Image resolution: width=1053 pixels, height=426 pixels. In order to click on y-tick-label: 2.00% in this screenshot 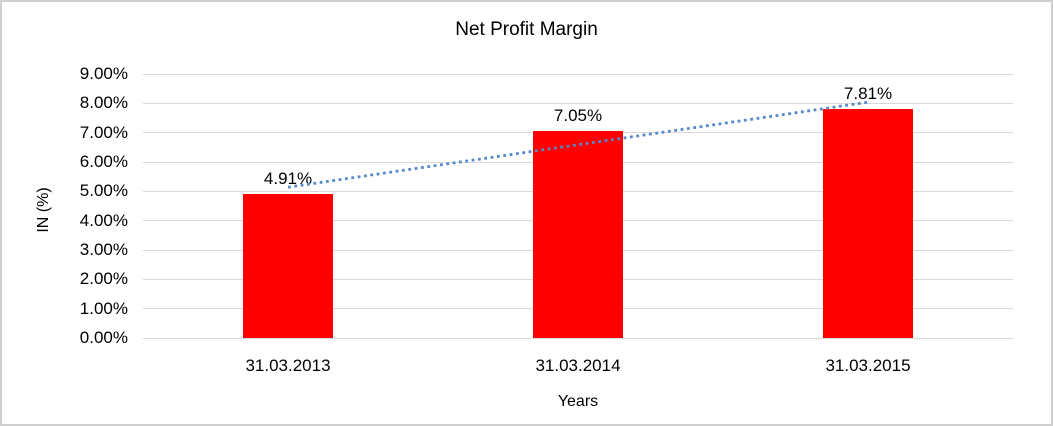, I will do `click(103, 279)`.